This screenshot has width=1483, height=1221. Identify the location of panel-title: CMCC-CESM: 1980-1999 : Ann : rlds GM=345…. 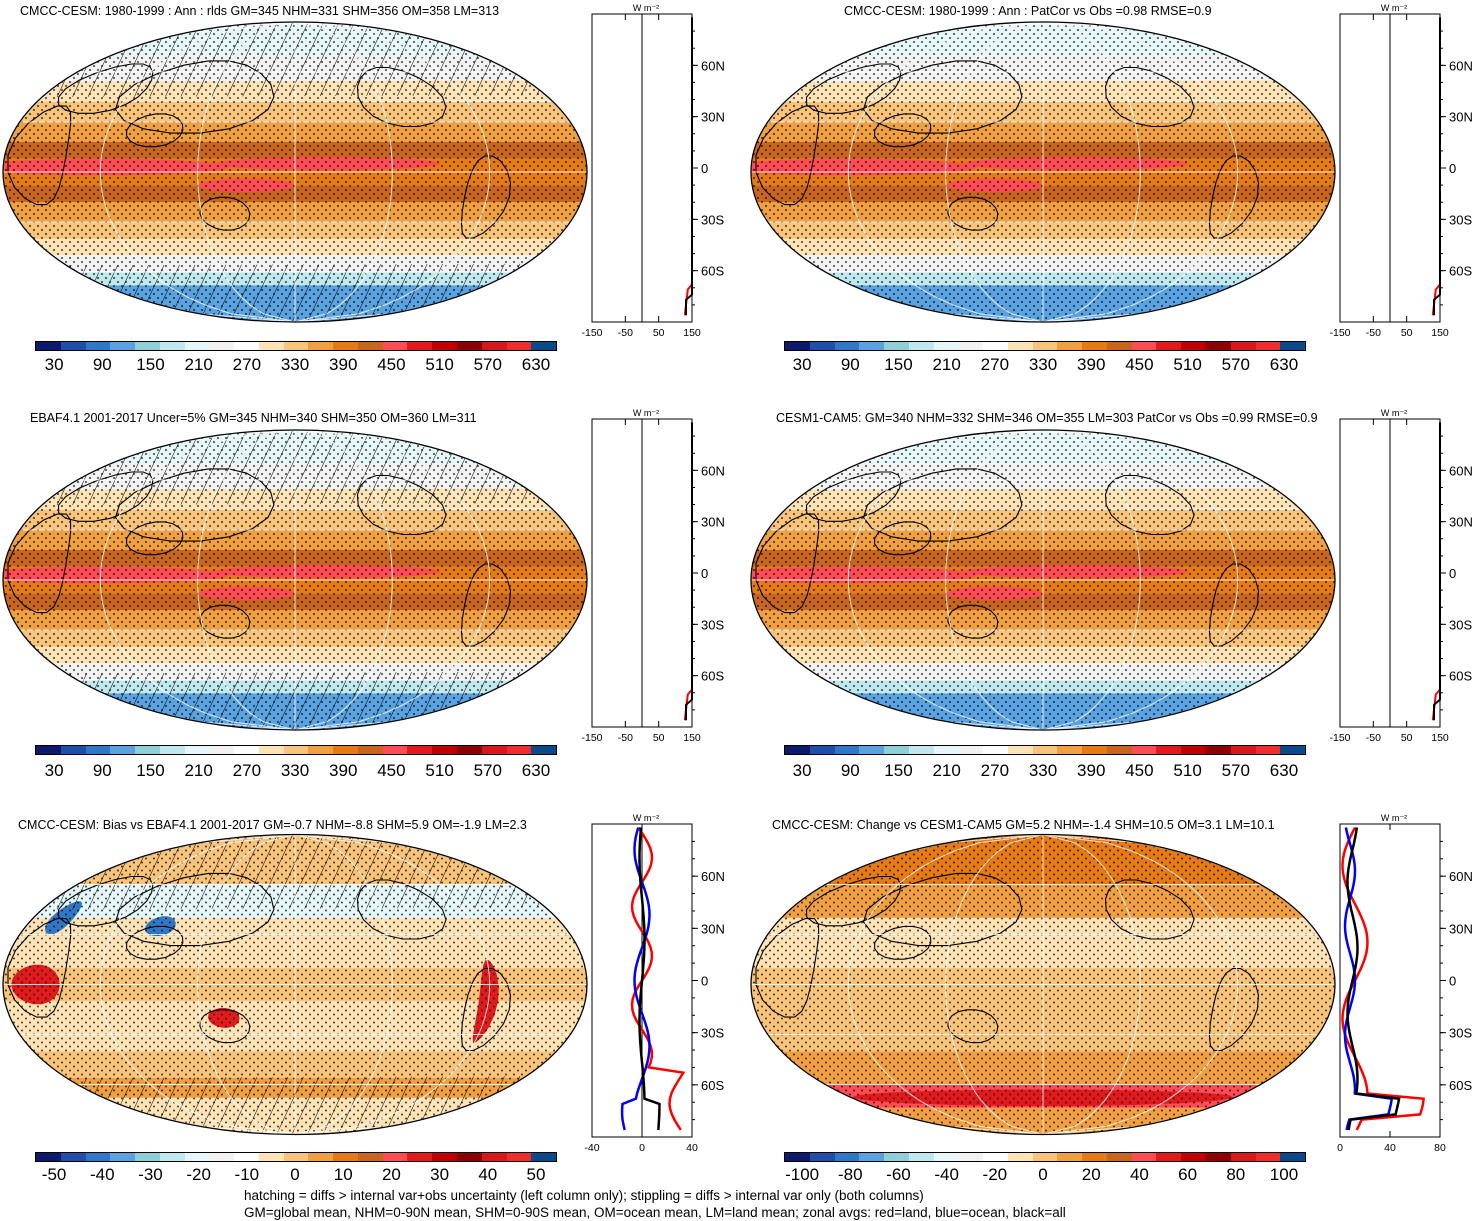
(260, 11).